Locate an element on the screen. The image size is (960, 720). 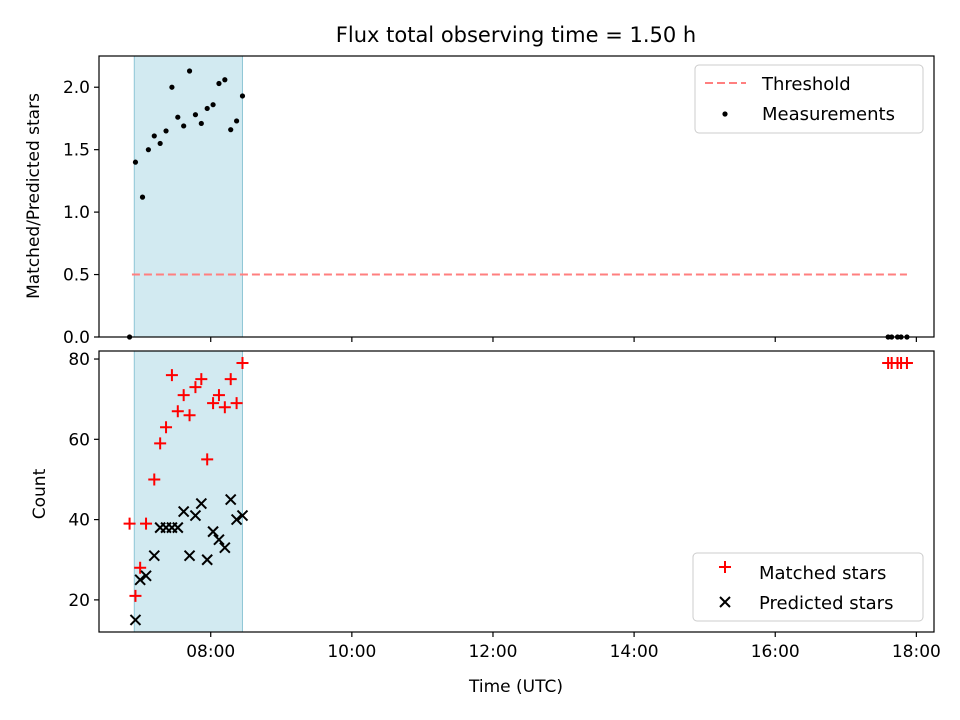
top-y-axis-label: Matched/Predicted stars is located at coordinates (34, 196).